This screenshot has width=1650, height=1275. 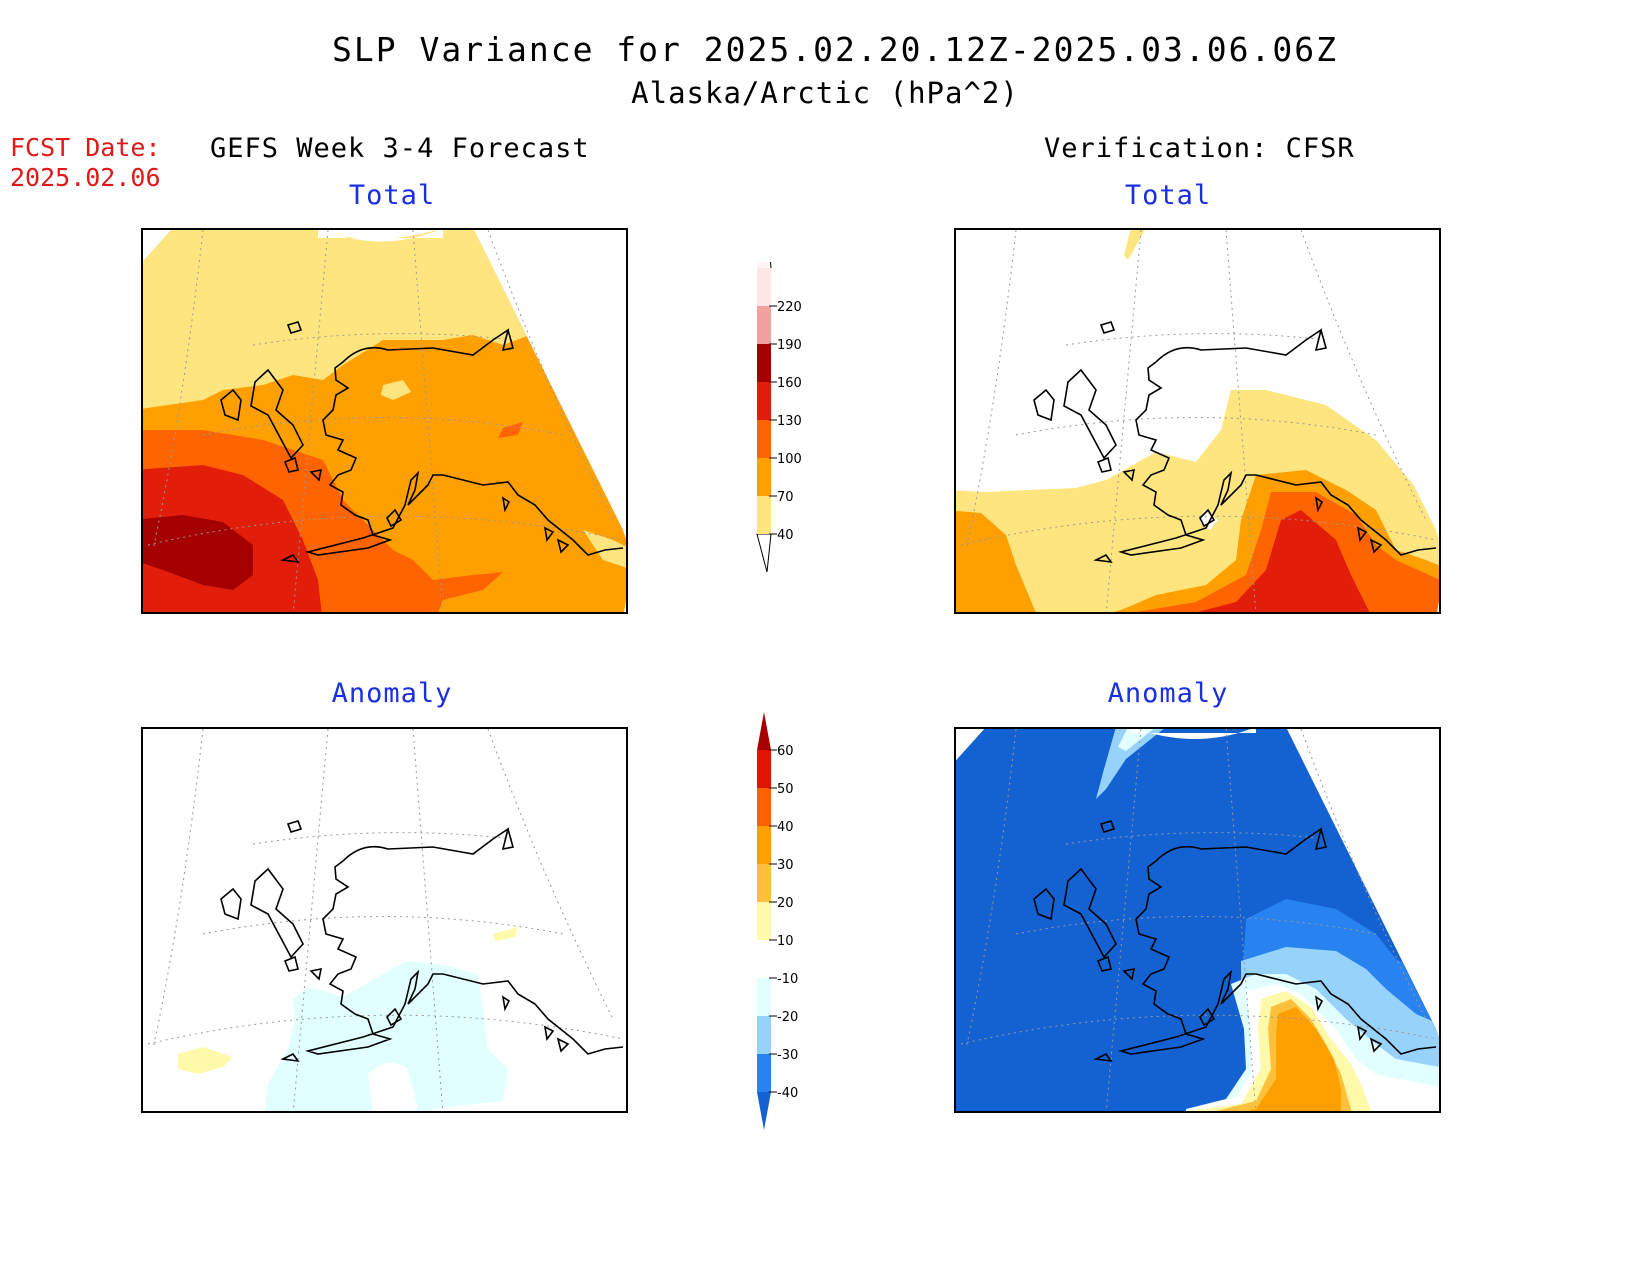 What do you see at coordinates (85, 147) in the screenshot?
I see `fcst-date-label: FCST Date:` at bounding box center [85, 147].